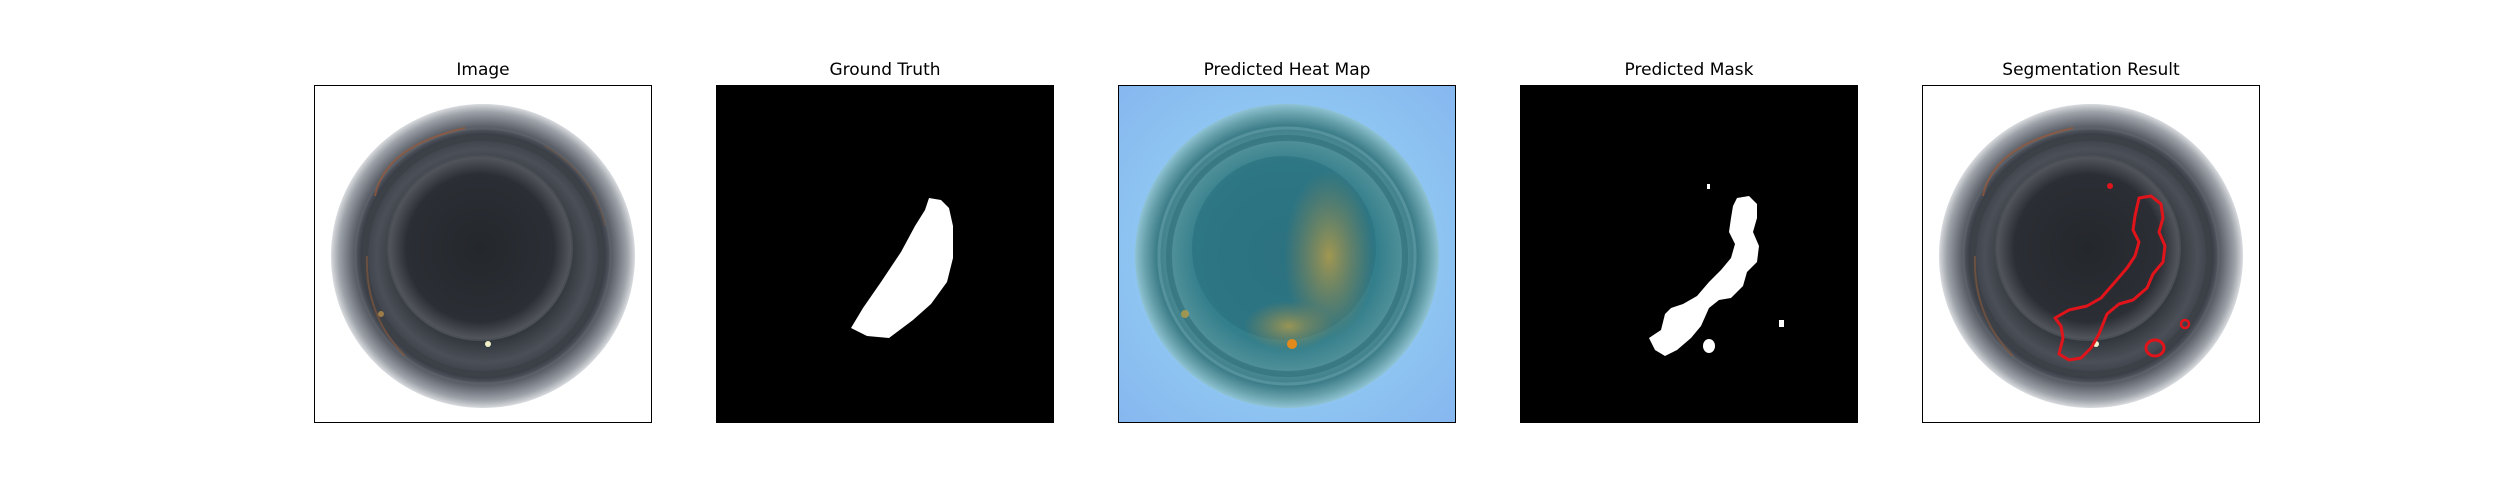  Describe the element at coordinates (1287, 70) in the screenshot. I see `panel-title: Predicted Heat Map` at that location.